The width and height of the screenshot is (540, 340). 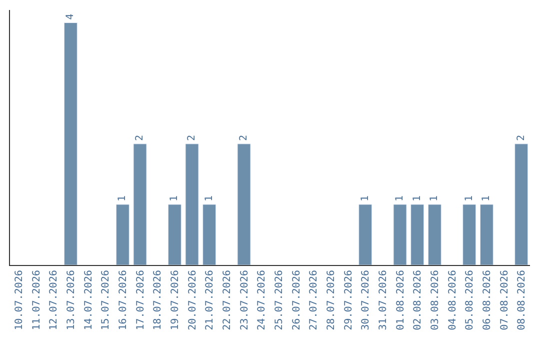 What do you see at coordinates (244, 300) in the screenshot?
I see `x-tick-label: 23.07.2026` at bounding box center [244, 300].